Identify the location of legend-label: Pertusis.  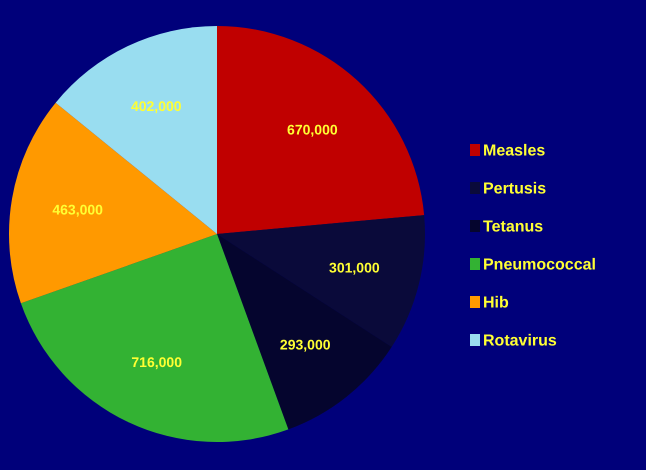
(514, 189).